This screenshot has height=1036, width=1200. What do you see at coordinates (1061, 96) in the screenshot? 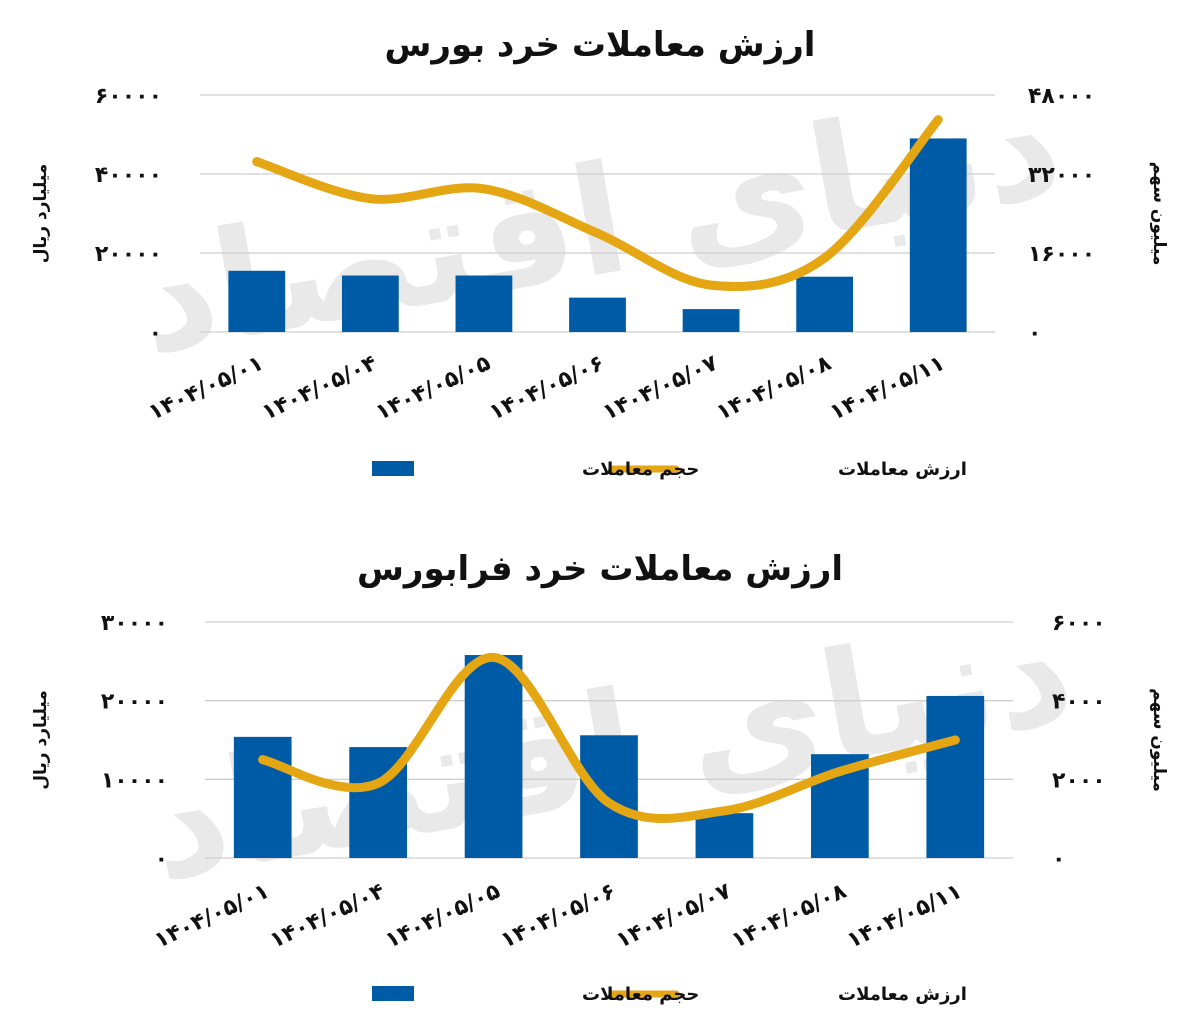
I see `y-tick-right: ۴۸۰۰۰` at bounding box center [1061, 96].